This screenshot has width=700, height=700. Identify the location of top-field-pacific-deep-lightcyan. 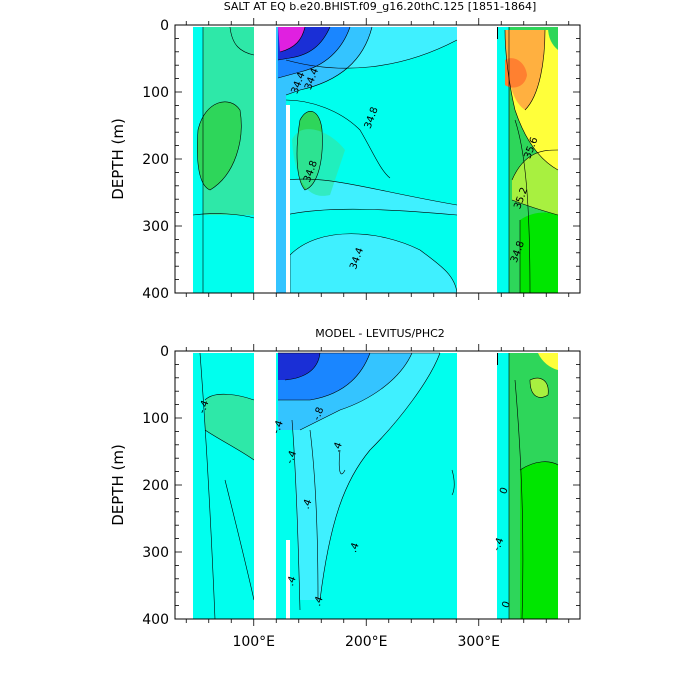
(373, 263).